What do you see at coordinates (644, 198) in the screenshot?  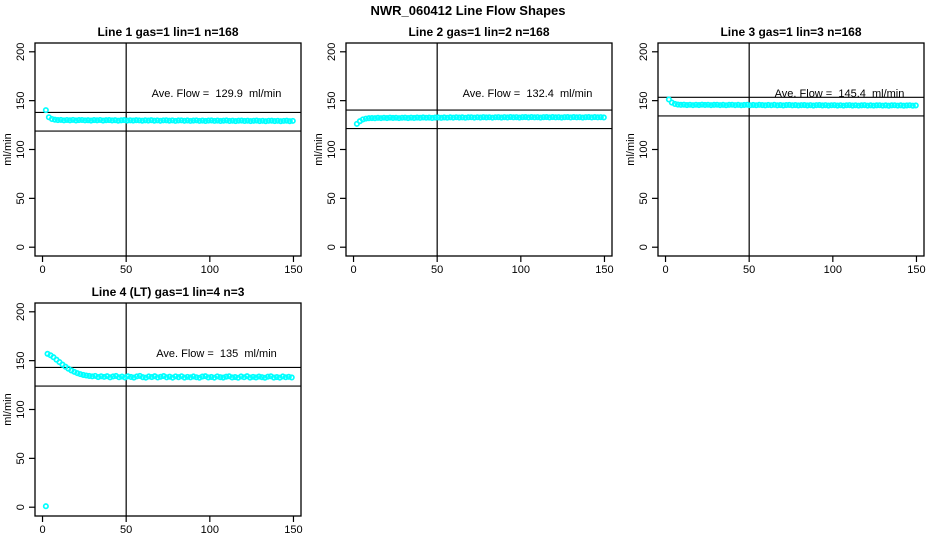 I see `y-axis-tick-label: 50` at bounding box center [644, 198].